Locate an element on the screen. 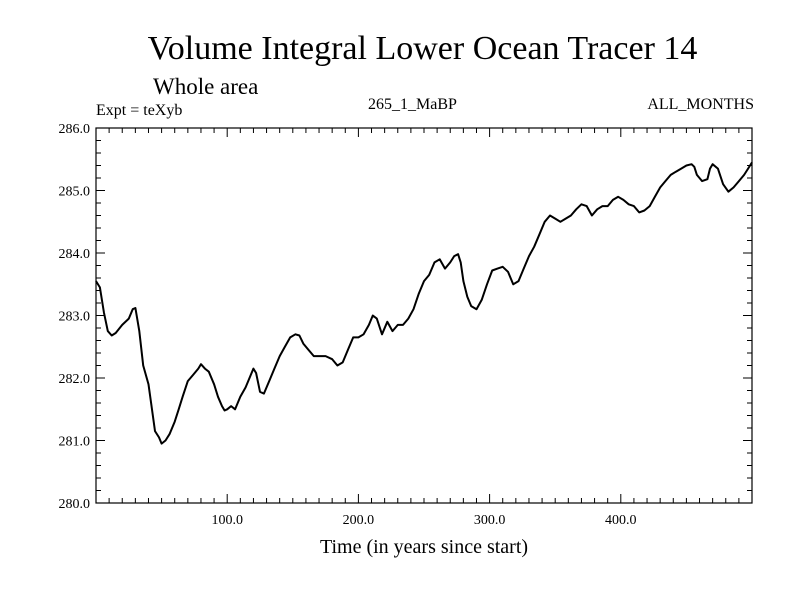 Image resolution: width=800 pixels, height=600 pixels. y-tick-label: 282.0 is located at coordinates (75, 379).